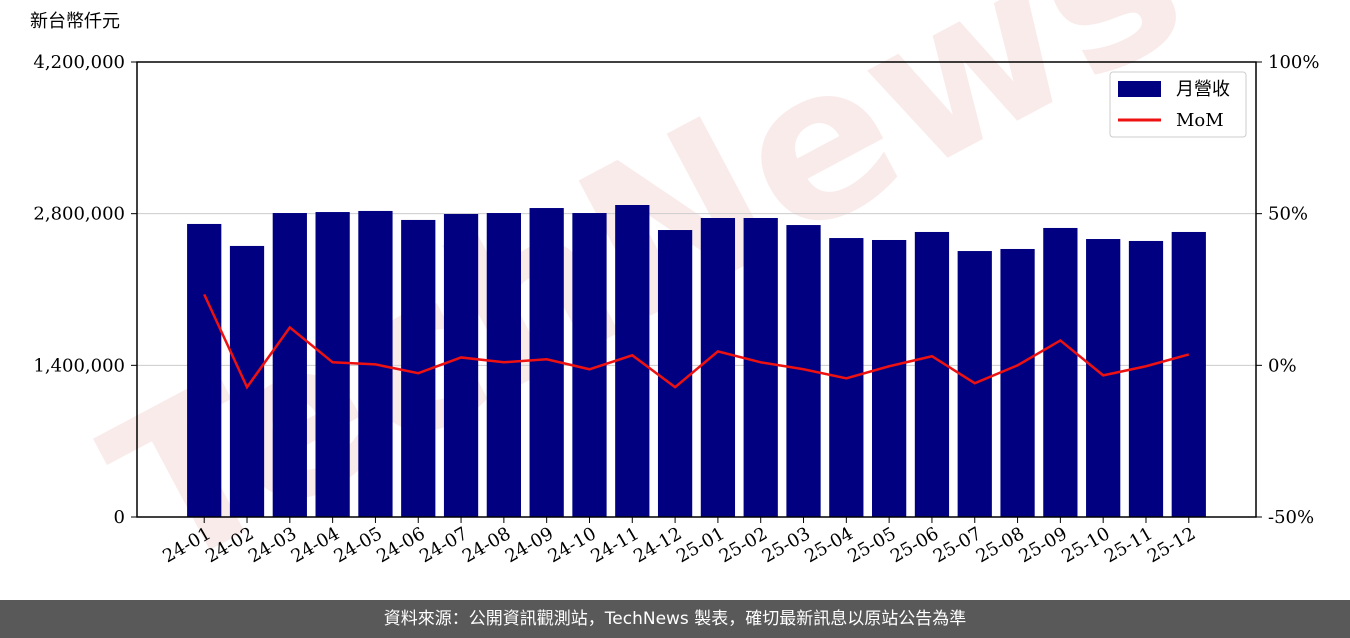 This screenshot has height=638, width=1350. Describe the element at coordinates (696, 341) in the screenshot. I see `line` at that location.